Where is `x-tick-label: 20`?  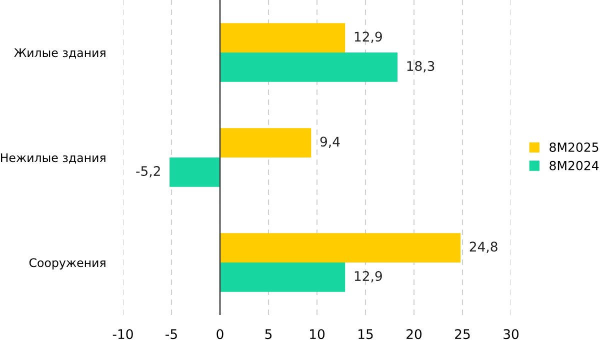 x-tick-label: 20 is located at coordinates (414, 334).